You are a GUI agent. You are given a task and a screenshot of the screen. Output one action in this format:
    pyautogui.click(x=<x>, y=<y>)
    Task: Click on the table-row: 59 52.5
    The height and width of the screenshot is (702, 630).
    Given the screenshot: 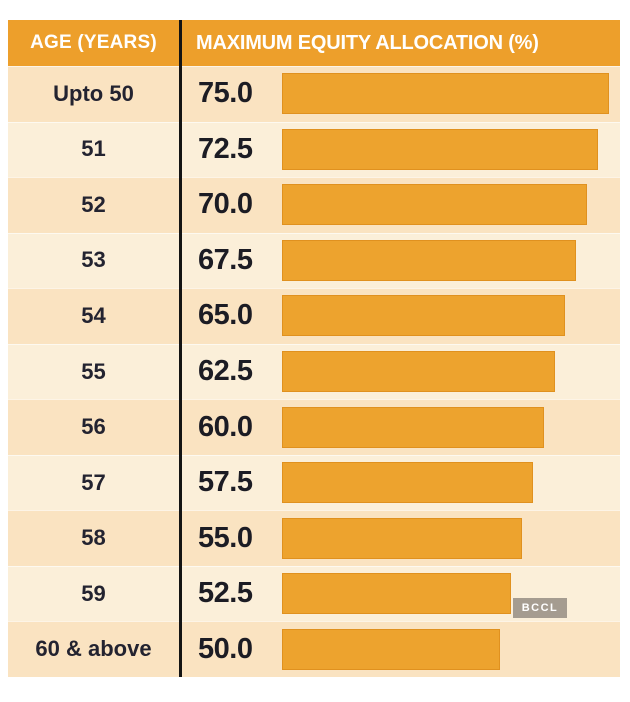 What is the action you would take?
    pyautogui.click(x=314, y=593)
    